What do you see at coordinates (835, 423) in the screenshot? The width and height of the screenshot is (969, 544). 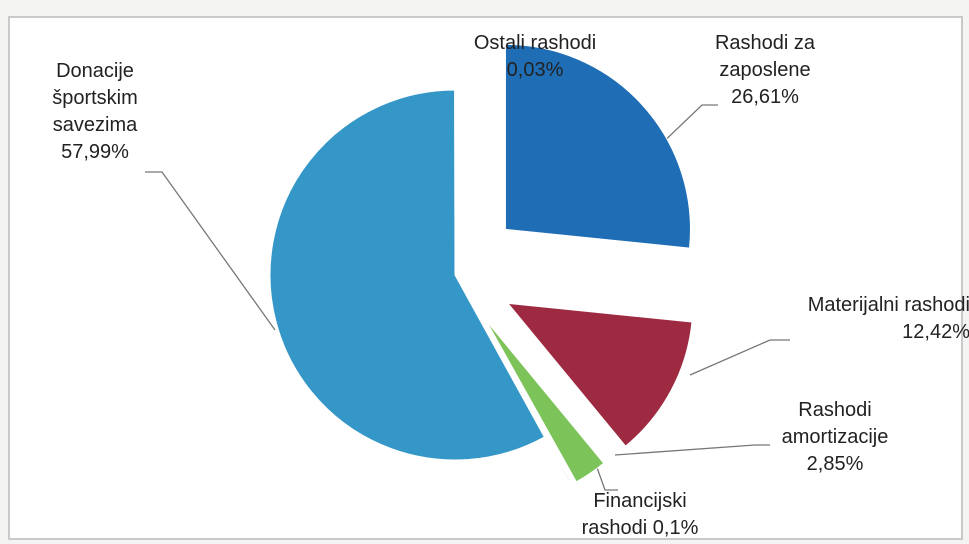 I see `slice-name: Rashodi amortizacije` at bounding box center [835, 423].